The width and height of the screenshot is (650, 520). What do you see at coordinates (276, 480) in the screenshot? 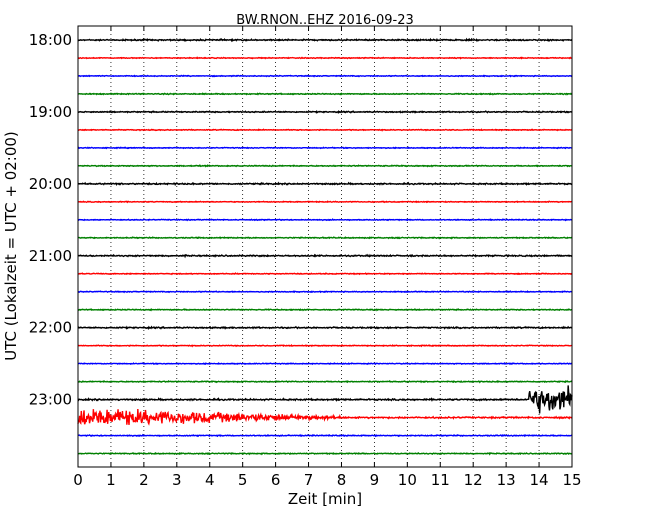
I see `x-tick-label: 6` at bounding box center [276, 480].